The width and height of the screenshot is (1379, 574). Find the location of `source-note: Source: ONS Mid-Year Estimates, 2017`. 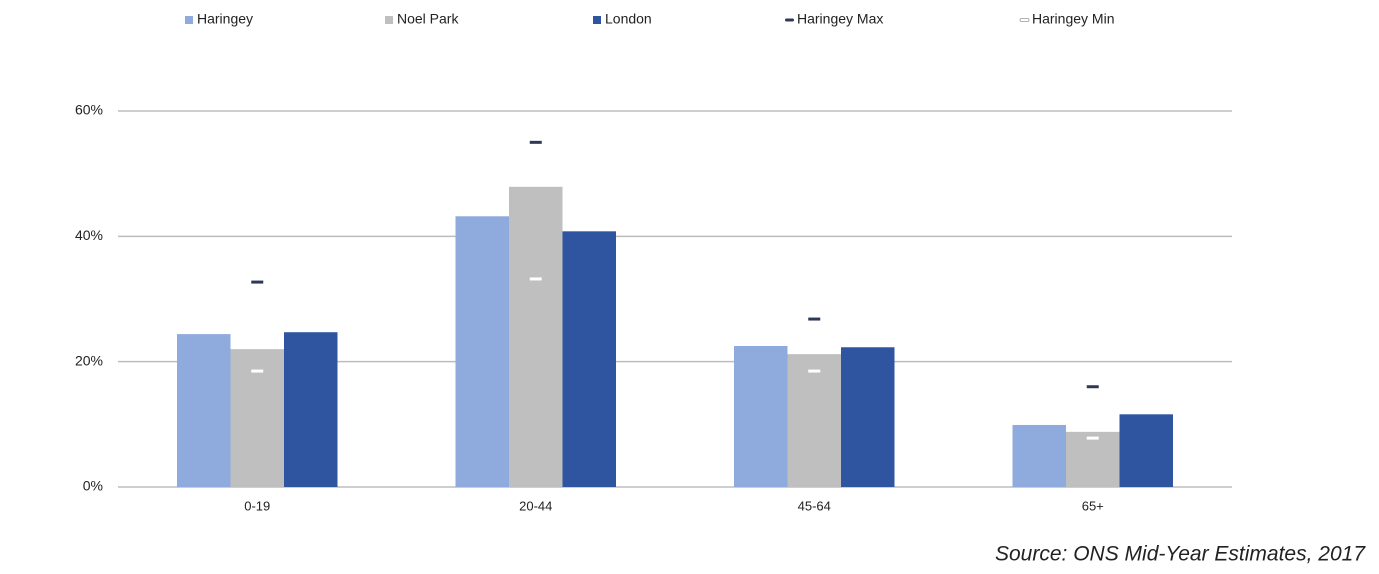

source-note: Source: ONS Mid-Year Estimates, 2017 is located at coordinates (1180, 554).